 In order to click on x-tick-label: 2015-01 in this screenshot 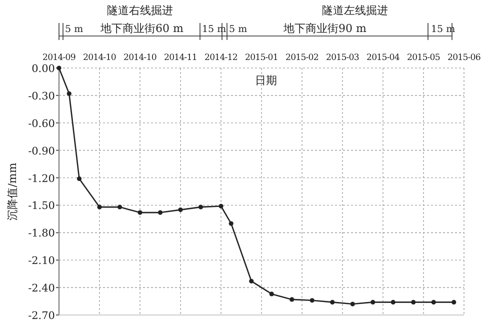, I will do `click(261, 58)`.